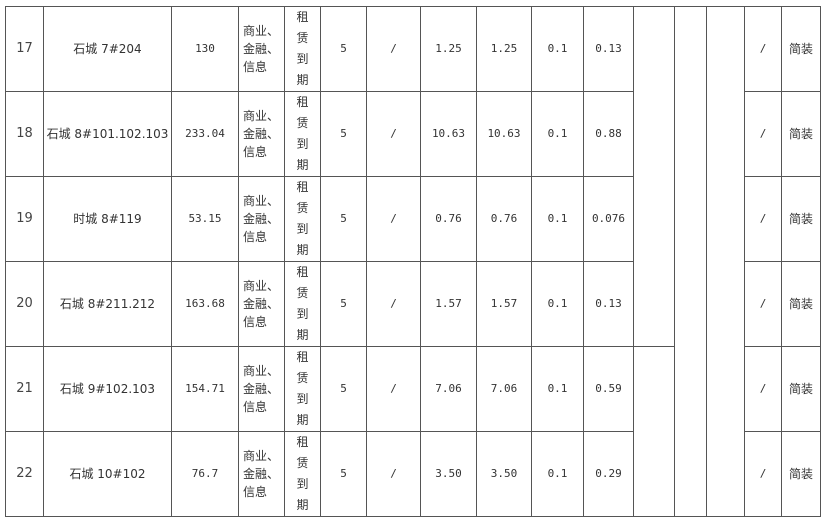  What do you see at coordinates (107, 219) in the screenshot?
I see `property-name: 时城 8#119` at bounding box center [107, 219].